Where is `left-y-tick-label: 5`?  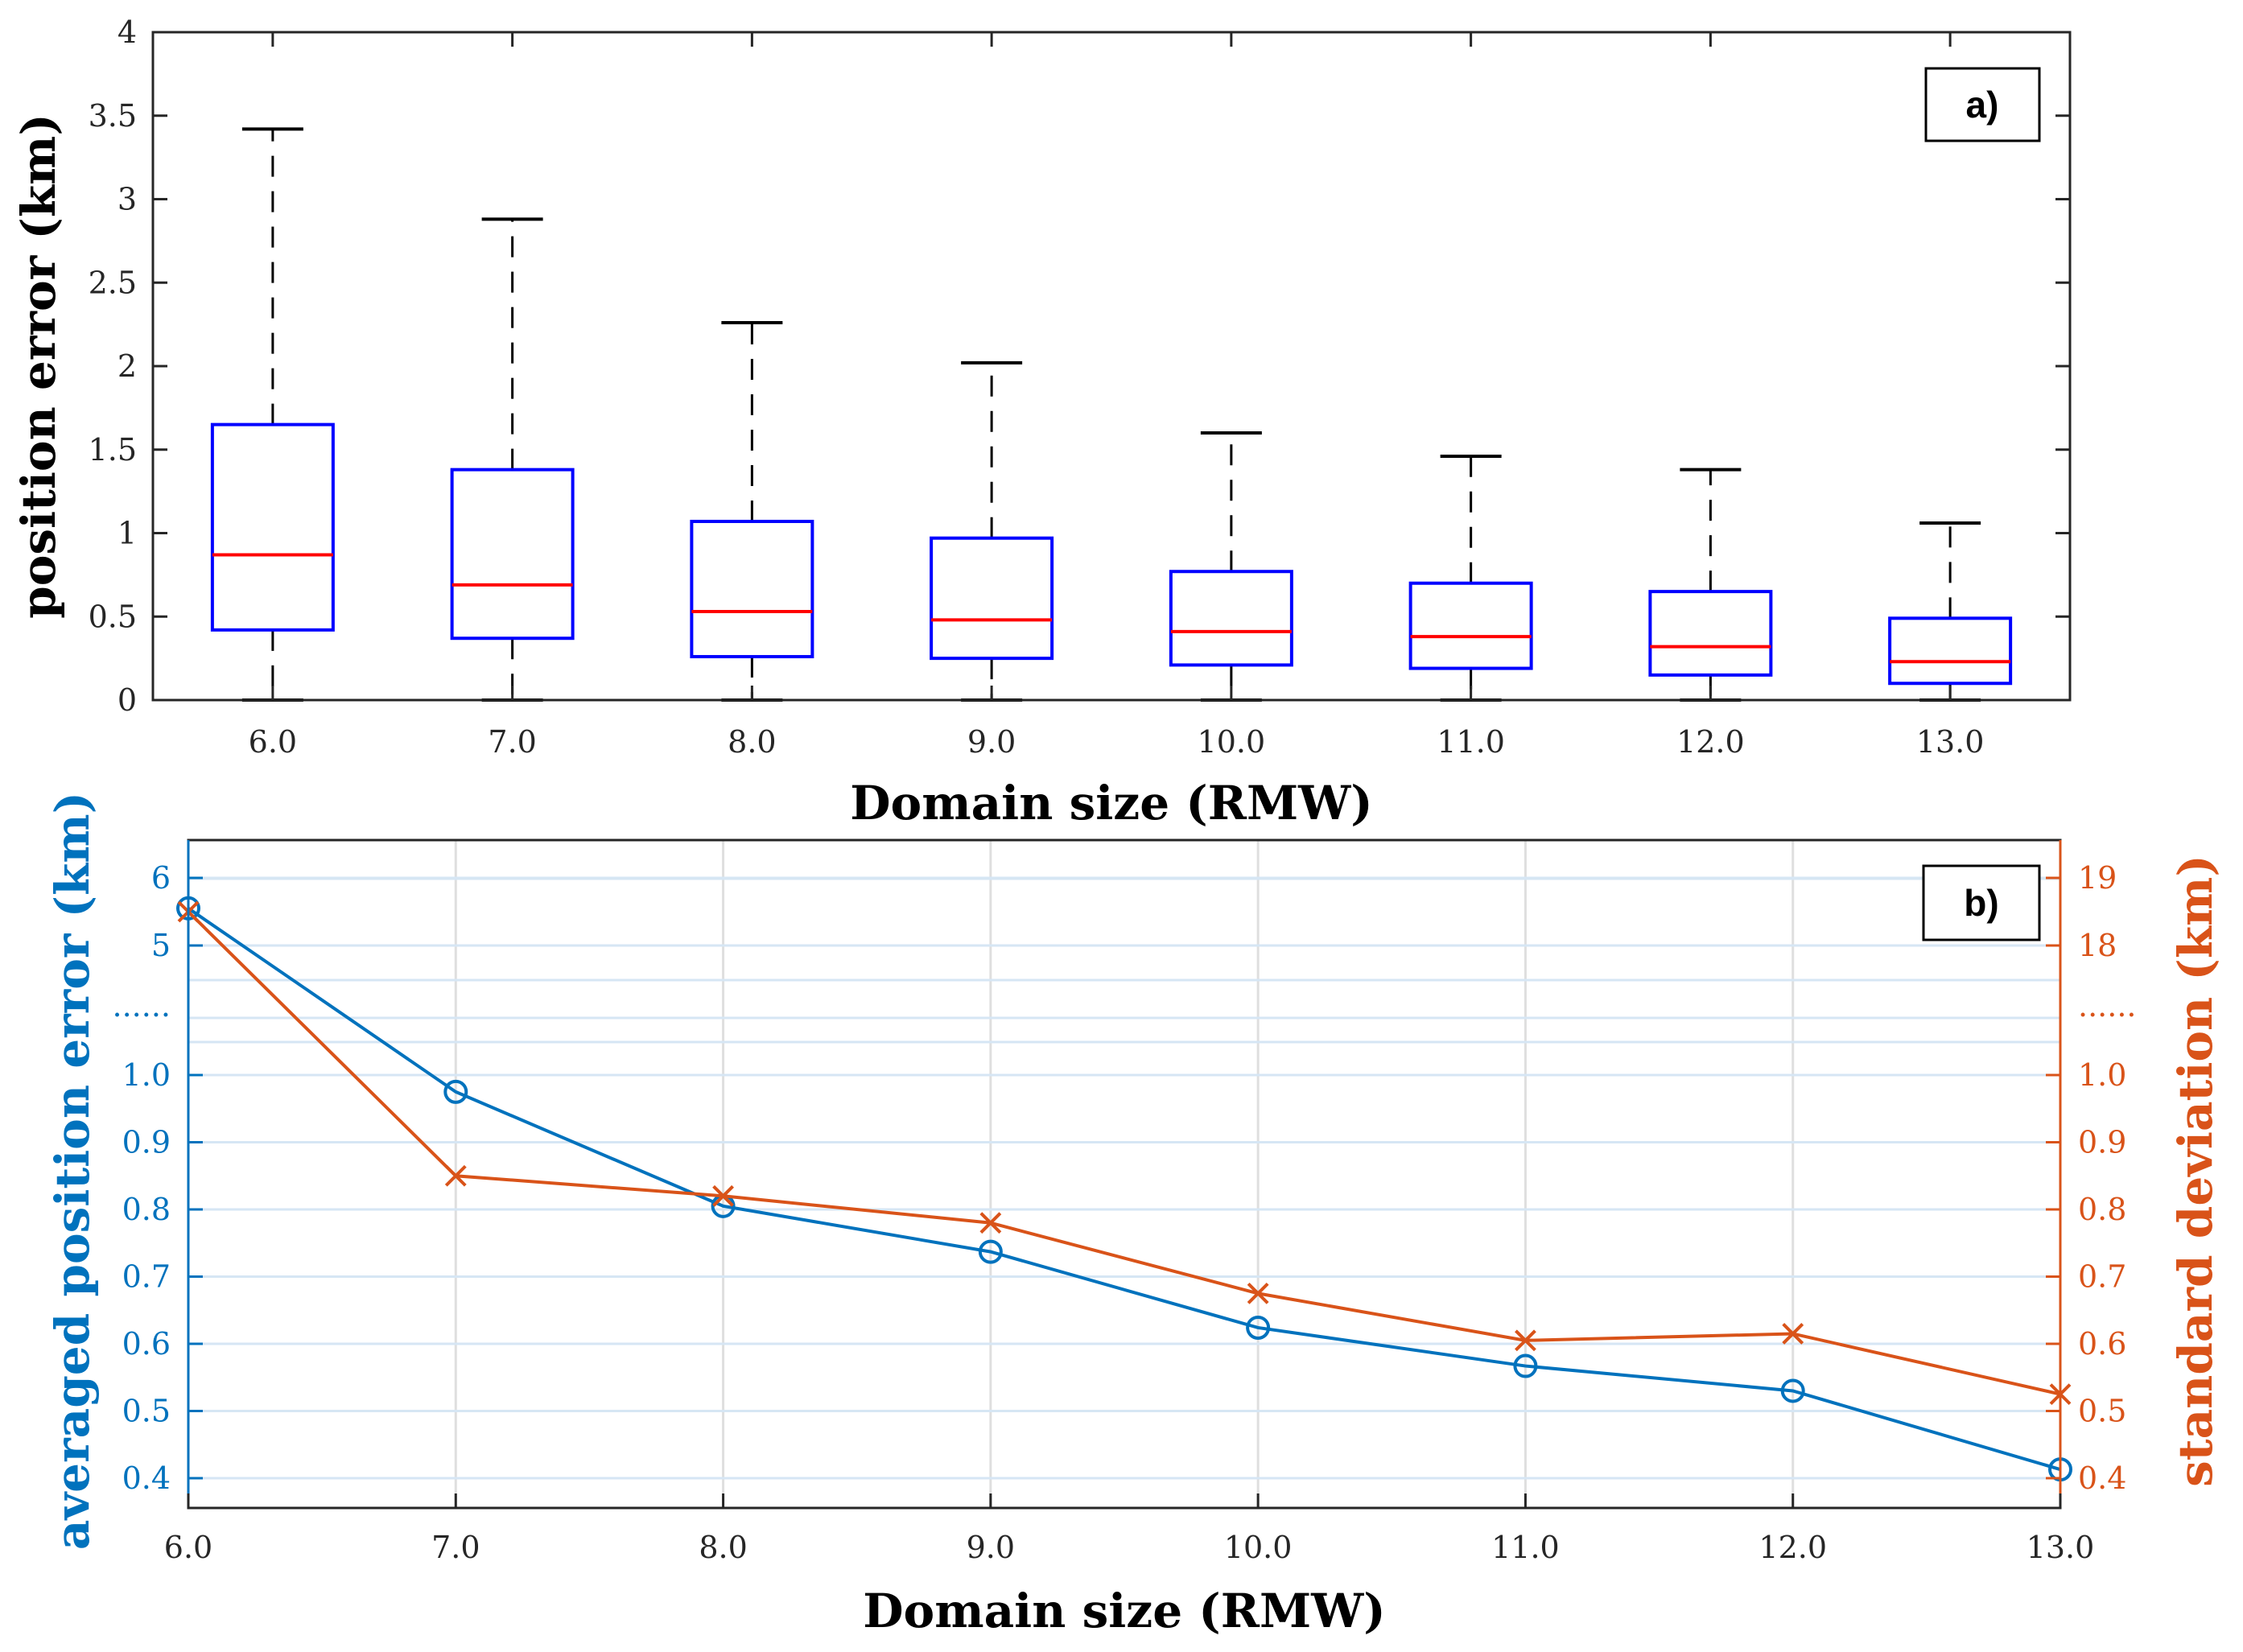
left-y-tick-label: 5 is located at coordinates (161, 945).